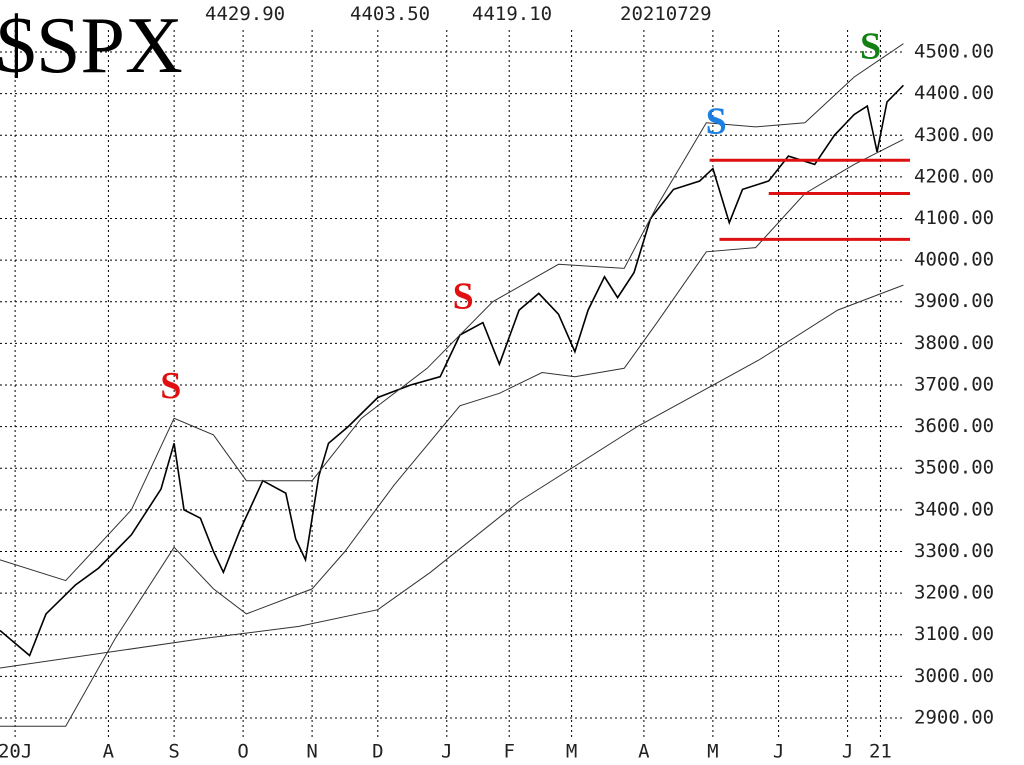  What do you see at coordinates (954, 676) in the screenshot?
I see `y-tick-label: 3000.00` at bounding box center [954, 676].